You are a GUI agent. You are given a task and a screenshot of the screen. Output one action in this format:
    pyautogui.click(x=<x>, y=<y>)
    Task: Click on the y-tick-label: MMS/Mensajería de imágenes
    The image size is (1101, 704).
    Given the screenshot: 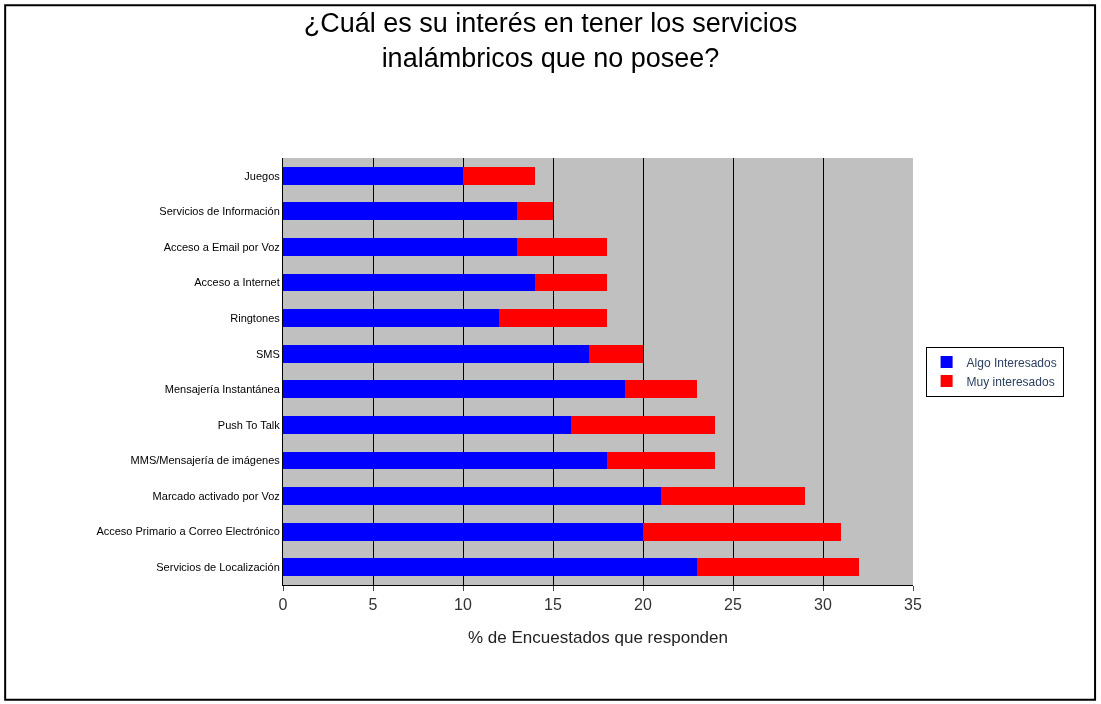 What is the action you would take?
    pyautogui.click(x=205, y=460)
    